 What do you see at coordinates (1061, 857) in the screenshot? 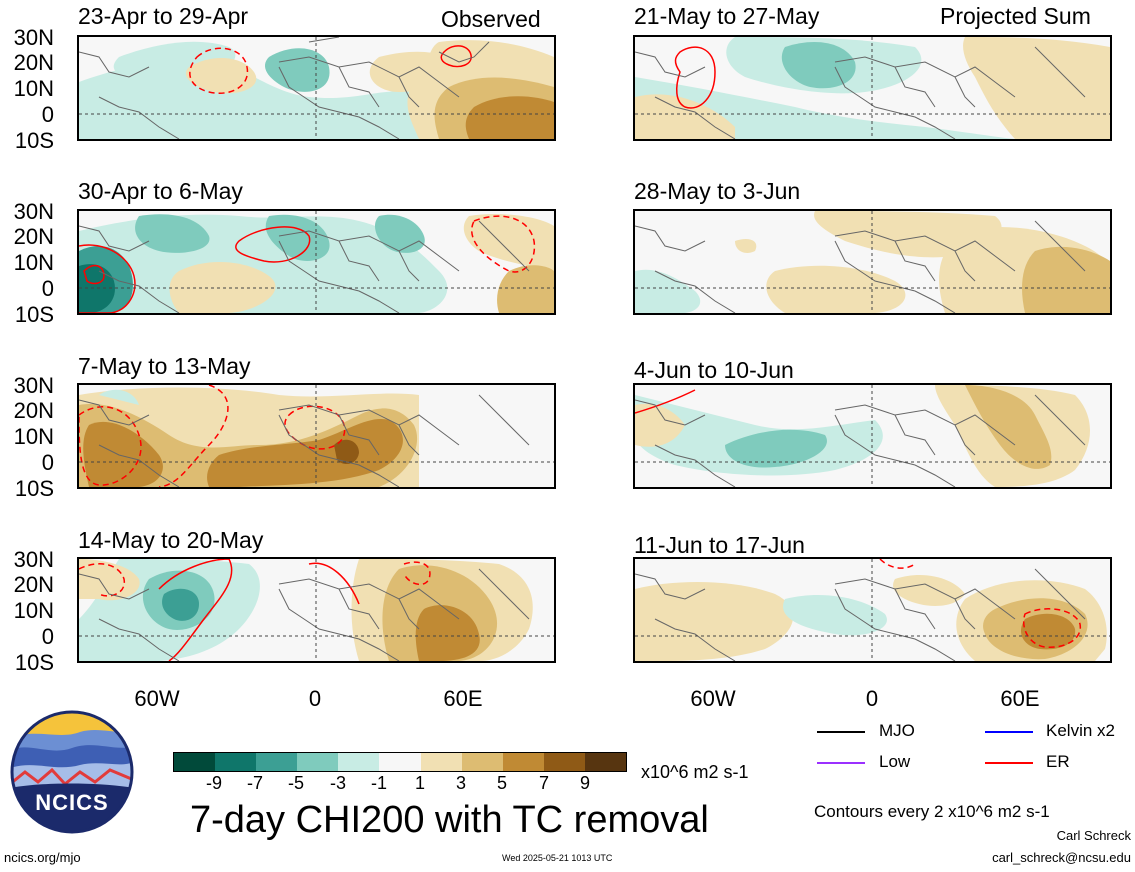
I see `footer-email: carl_schreck@ncsu.edu` at bounding box center [1061, 857].